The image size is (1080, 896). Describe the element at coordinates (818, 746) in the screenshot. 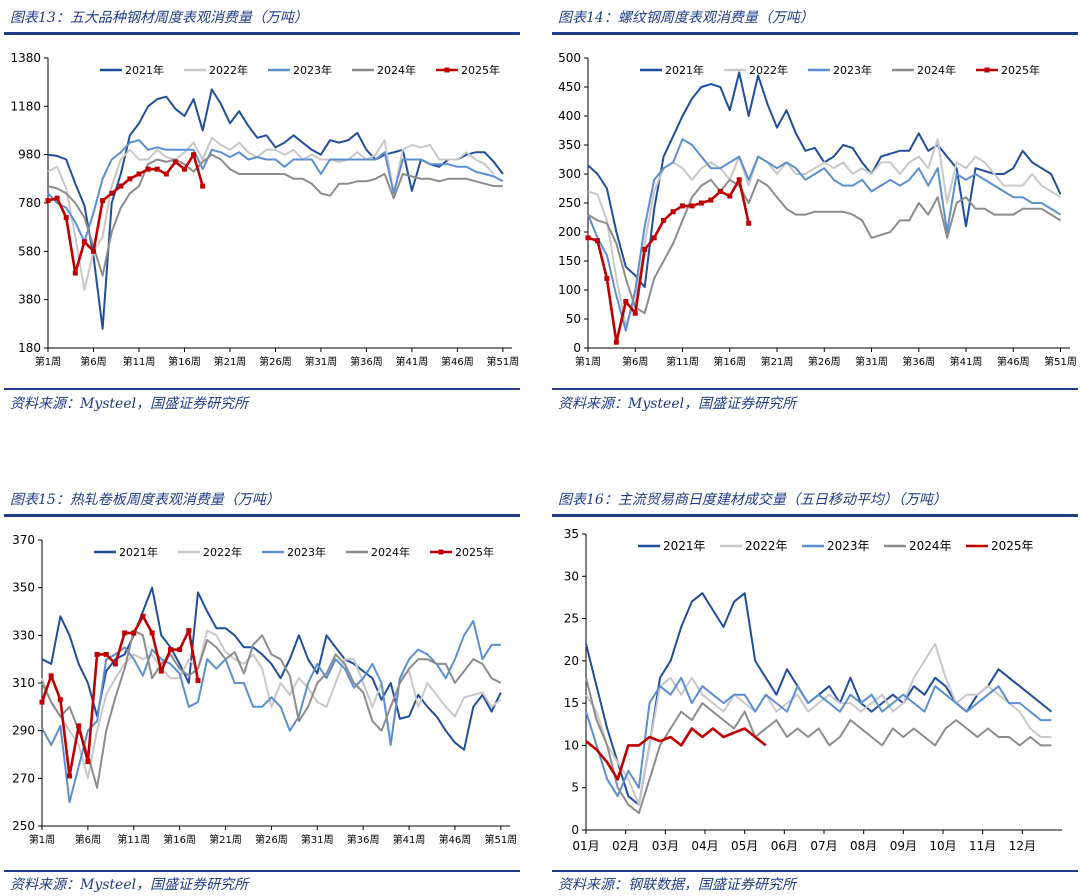

I see `series-line-2024` at that location.